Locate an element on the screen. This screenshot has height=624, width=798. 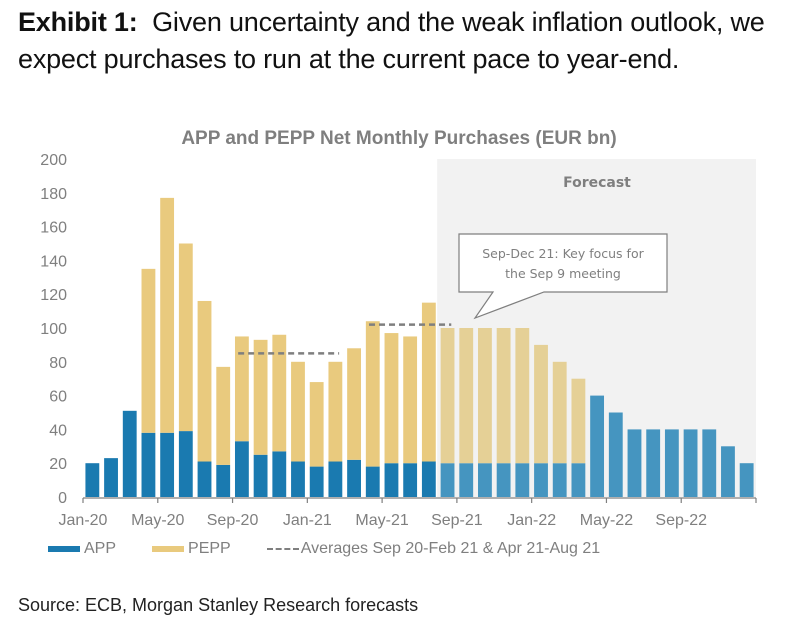
y-tick-label: 100 is located at coordinates (53, 329).